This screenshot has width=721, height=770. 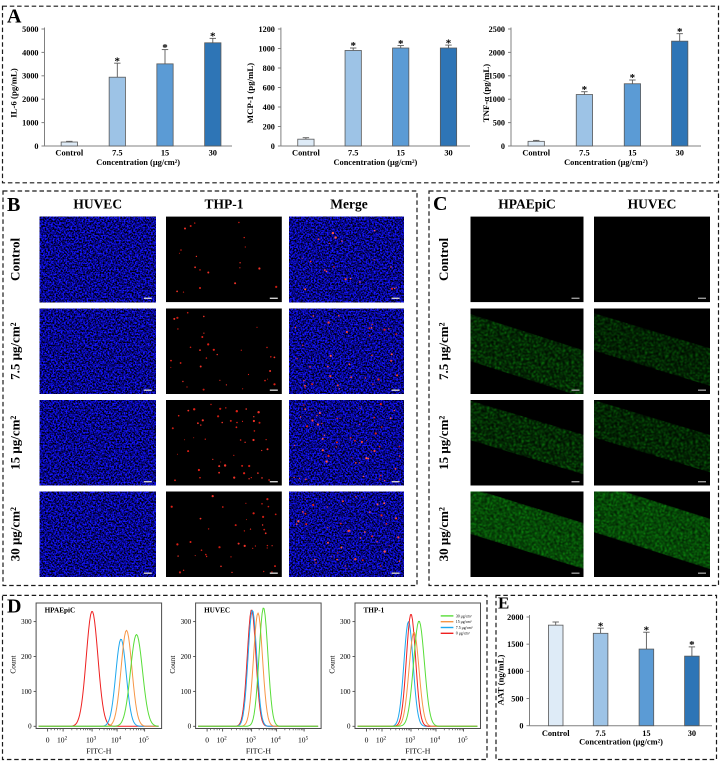 I want to click on svg-text: AAT (ng/mL), so click(x=501, y=680).